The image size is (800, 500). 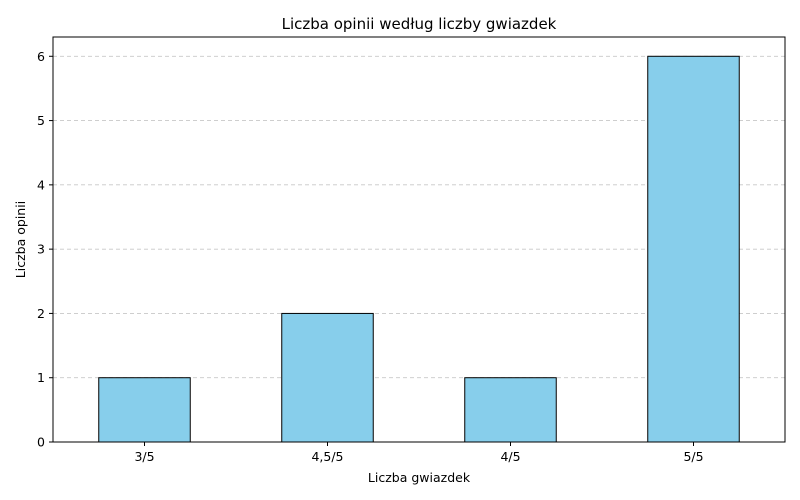 What do you see at coordinates (41, 377) in the screenshot?
I see `y-tick-label: 1` at bounding box center [41, 377].